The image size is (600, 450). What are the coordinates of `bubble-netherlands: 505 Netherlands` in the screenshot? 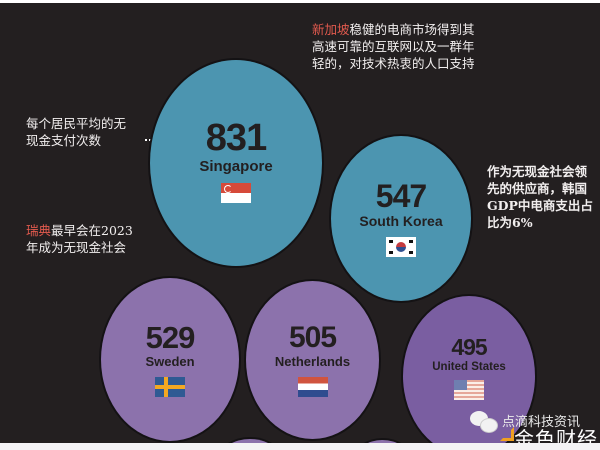 It's located at (312, 360).